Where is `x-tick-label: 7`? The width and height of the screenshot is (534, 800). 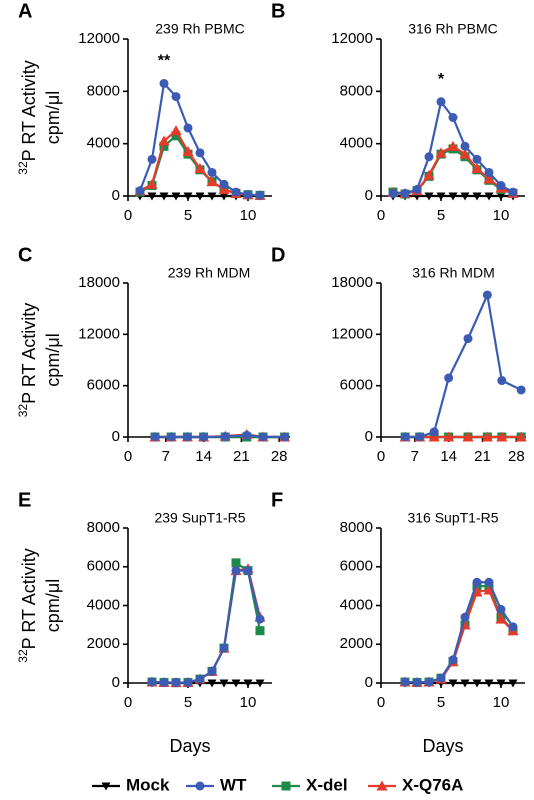
x-tick-label: 7 is located at coordinates (166, 456).